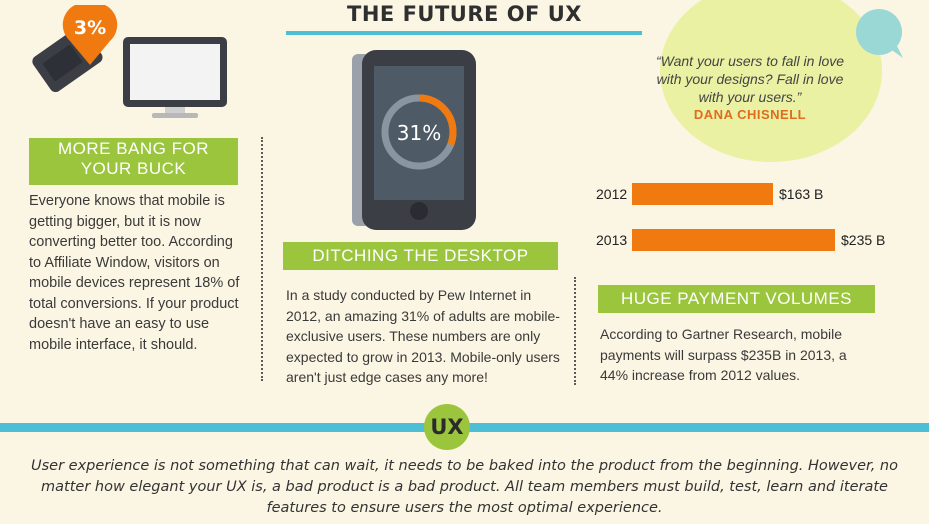 The height and width of the screenshot is (524, 929). Describe the element at coordinates (612, 240) in the screenshot. I see `bar-category-label: 2013` at that location.